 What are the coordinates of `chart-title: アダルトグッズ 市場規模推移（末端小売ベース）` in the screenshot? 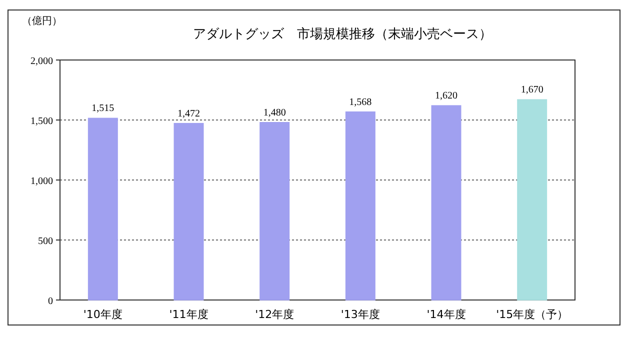 It's located at (342, 34).